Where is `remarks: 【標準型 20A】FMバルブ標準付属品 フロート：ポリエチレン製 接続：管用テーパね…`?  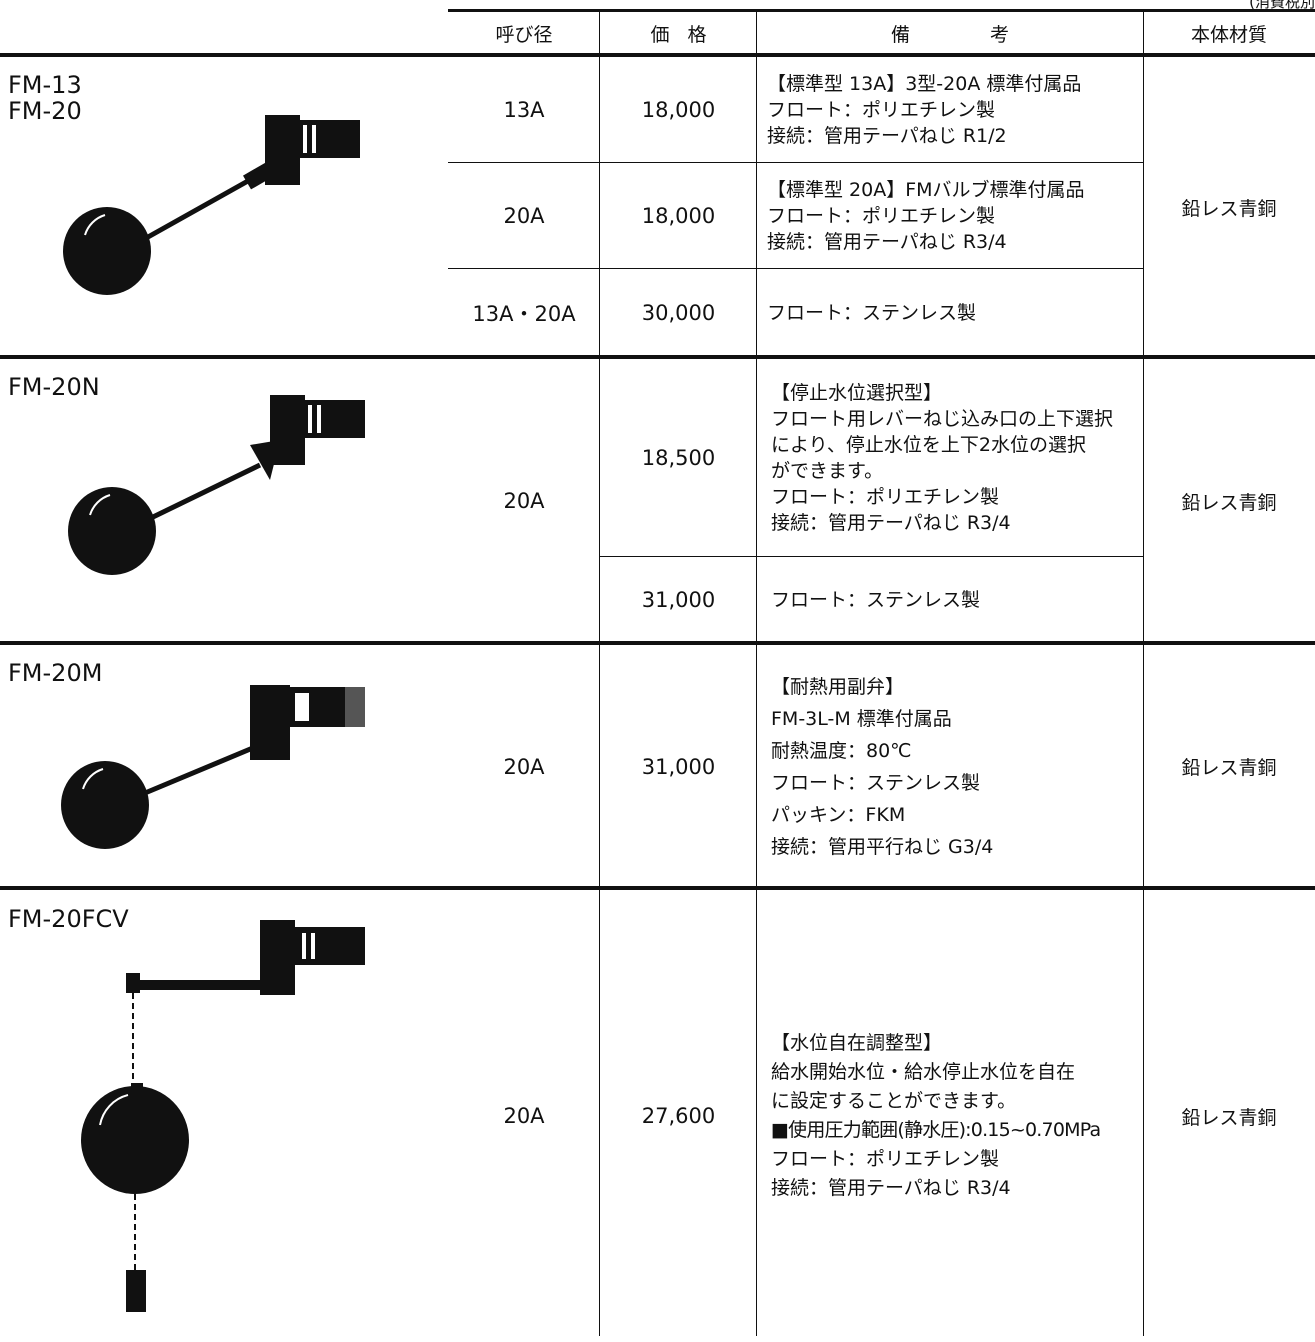
remarks: 【標準型 20A】FMバルブ標準付属品 フロート：ポリエチレン製 接続：管用テーパね… is located at coordinates (950, 216).